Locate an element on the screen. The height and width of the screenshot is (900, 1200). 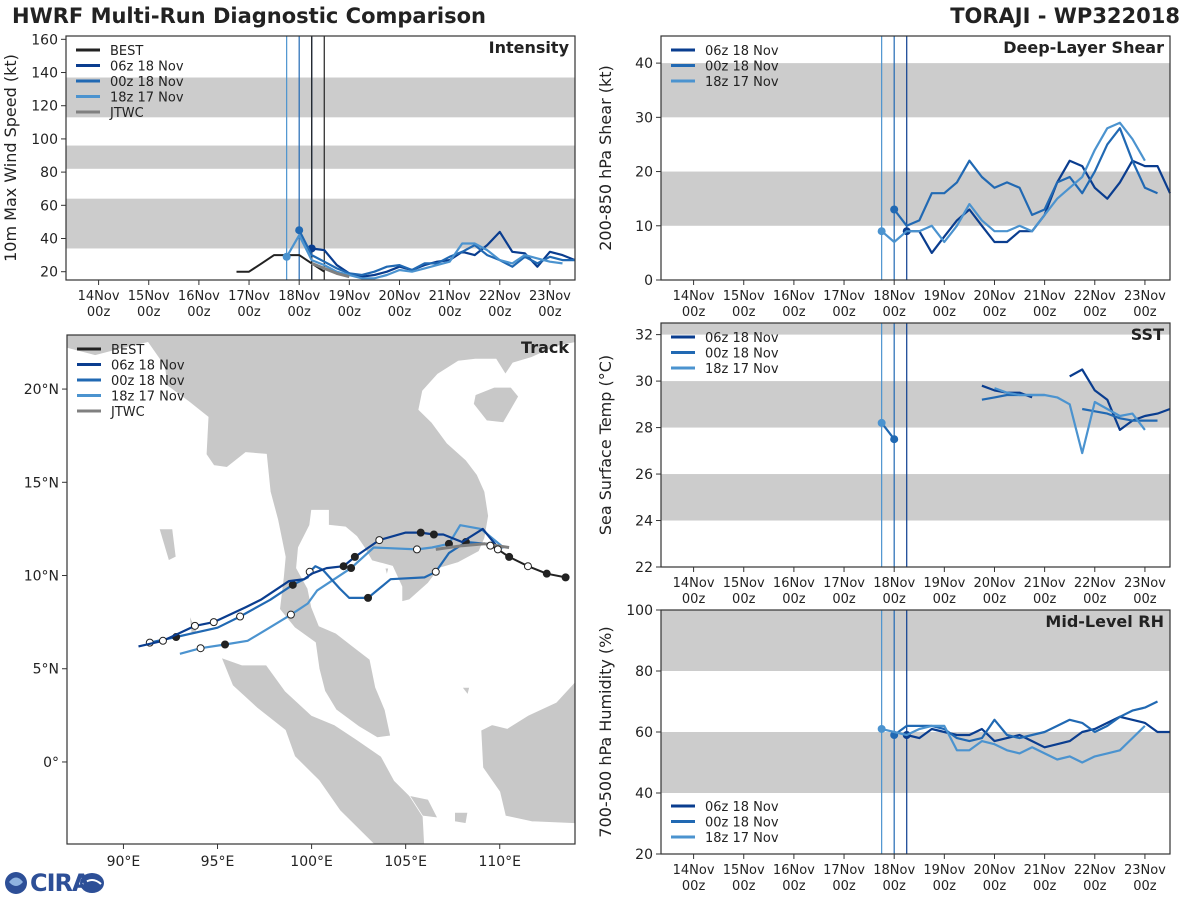
belitung-island is located at coordinates (461, 817).